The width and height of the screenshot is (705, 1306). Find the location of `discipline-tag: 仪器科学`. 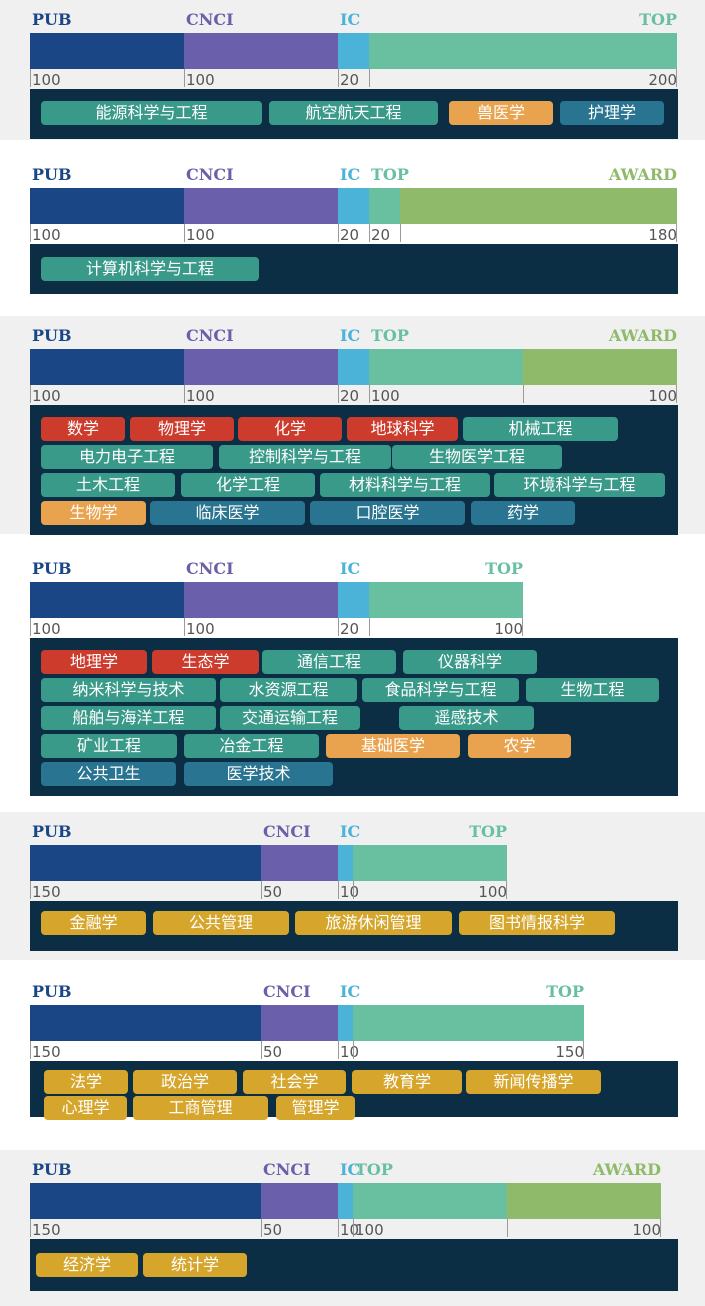

discipline-tag: 仪器科学 is located at coordinates (470, 662).